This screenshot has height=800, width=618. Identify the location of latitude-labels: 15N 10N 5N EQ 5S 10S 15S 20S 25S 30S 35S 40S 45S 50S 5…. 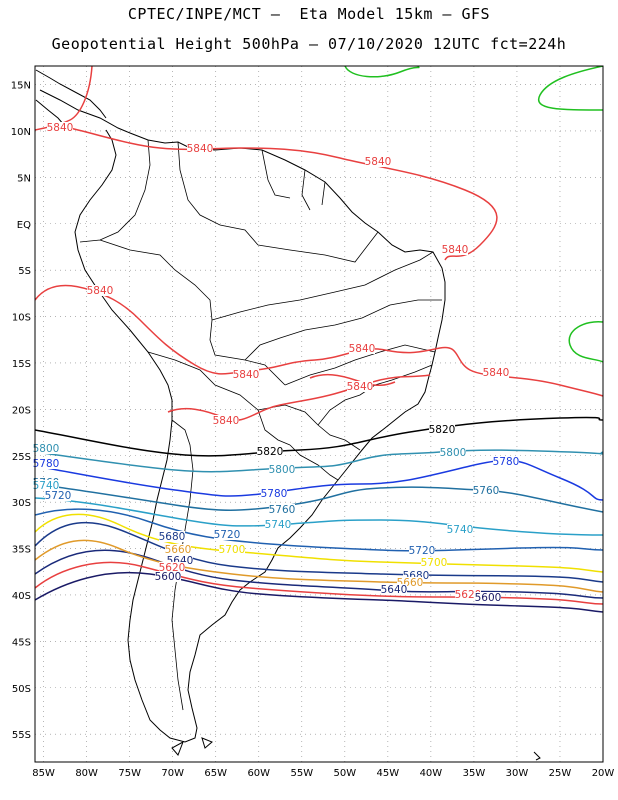
(21, 411).